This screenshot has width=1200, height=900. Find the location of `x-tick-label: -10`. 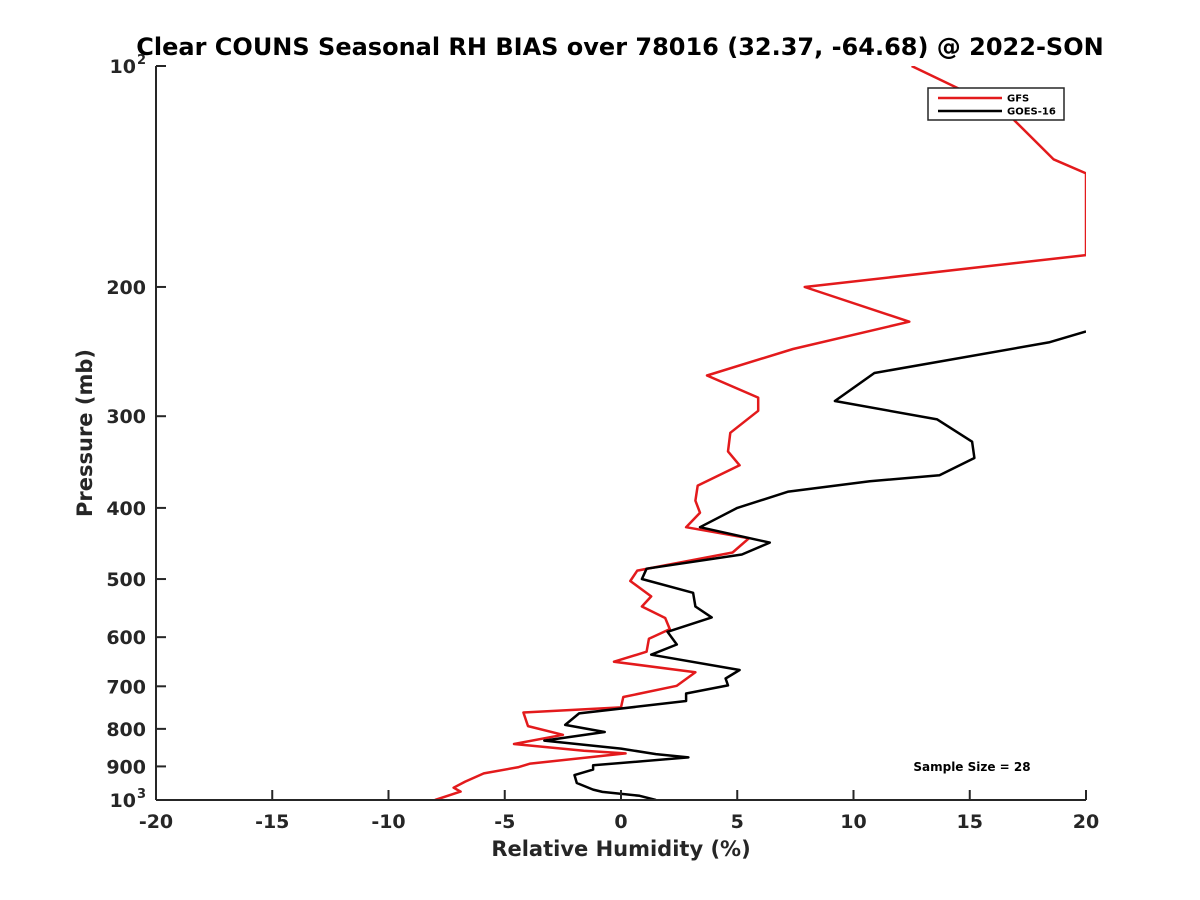

x-tick-label: -10 is located at coordinates (388, 822).